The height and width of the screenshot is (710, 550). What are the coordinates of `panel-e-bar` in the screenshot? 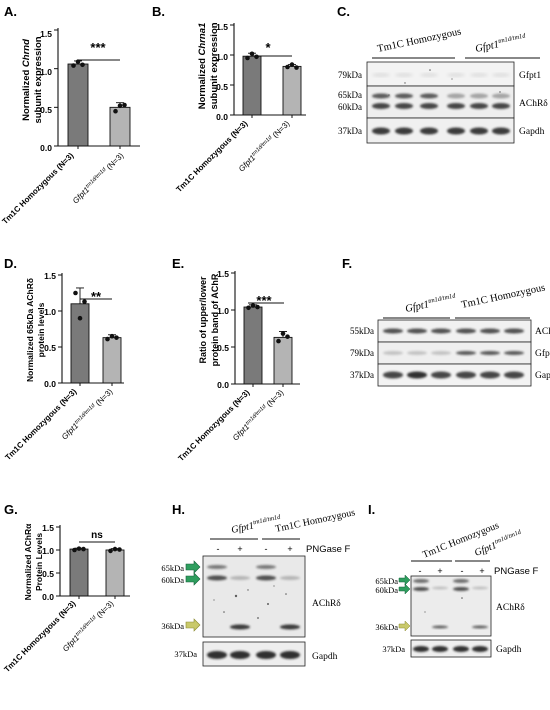 It's located at (253, 345).